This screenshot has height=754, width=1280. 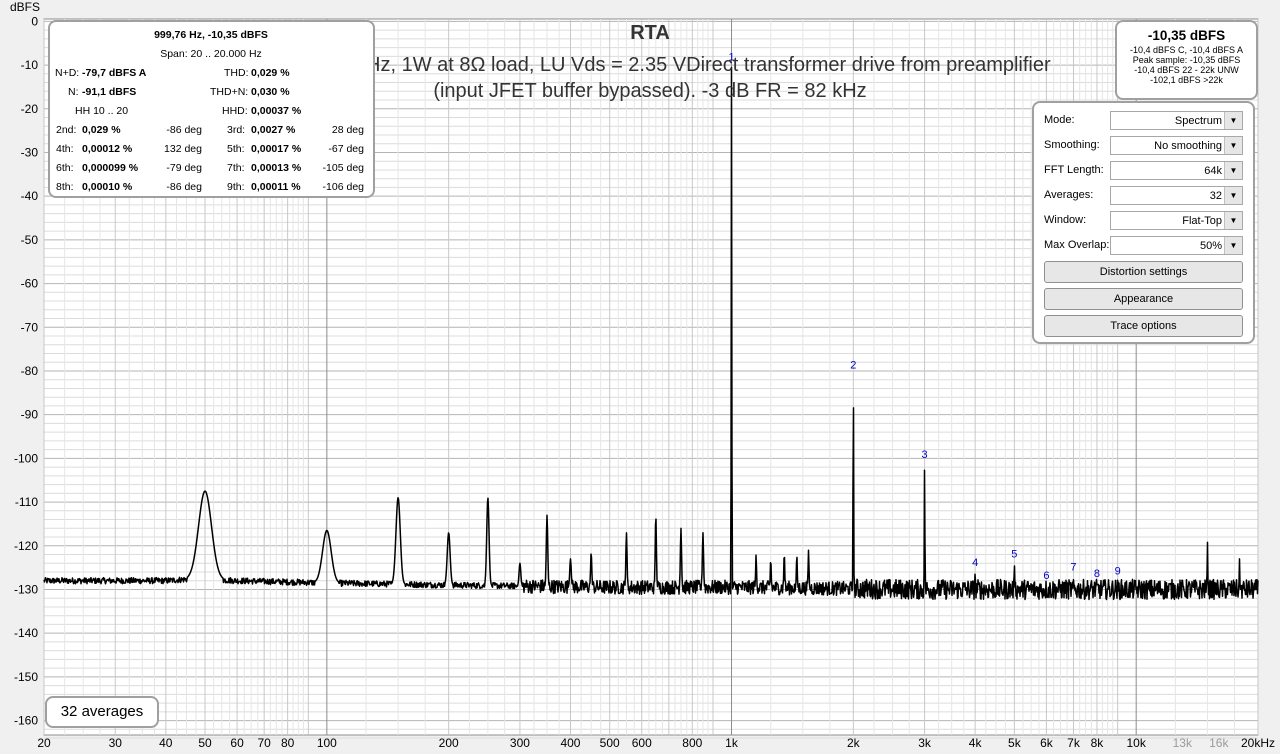 What do you see at coordinates (1176, 195) in the screenshot?
I see `averages-select: 32 ▼` at bounding box center [1176, 195].